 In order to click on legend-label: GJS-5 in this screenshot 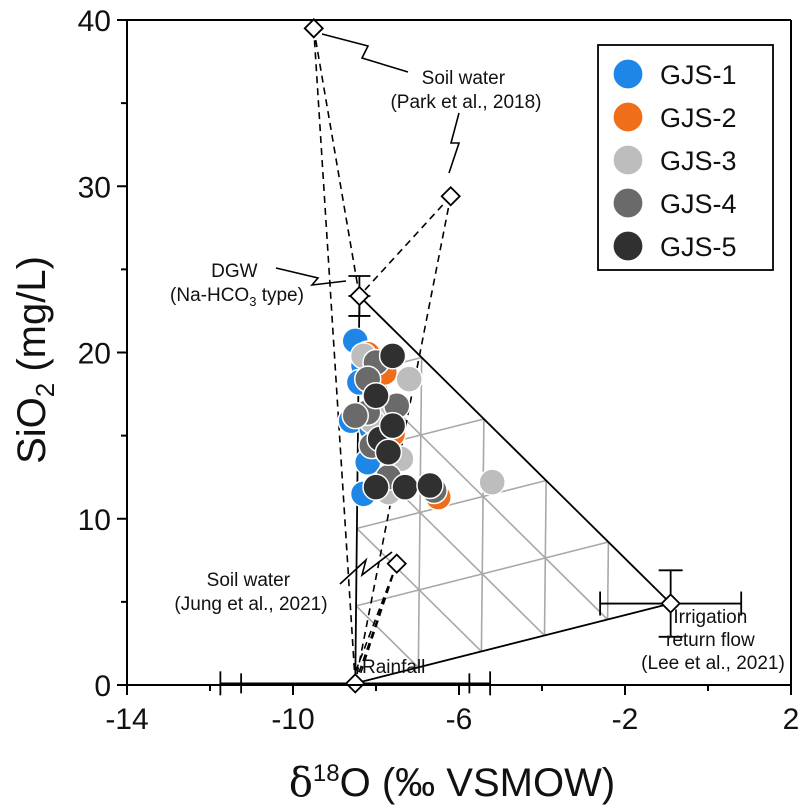, I will do `click(698, 247)`.